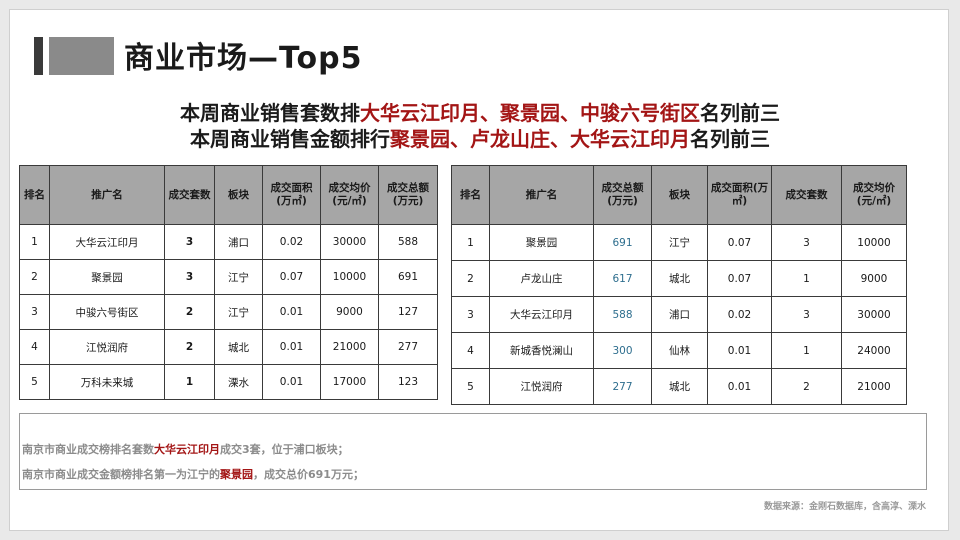  Describe the element at coordinates (290, 139) in the screenshot. I see `headline2-pre: 本周商业销售金额排行` at that location.